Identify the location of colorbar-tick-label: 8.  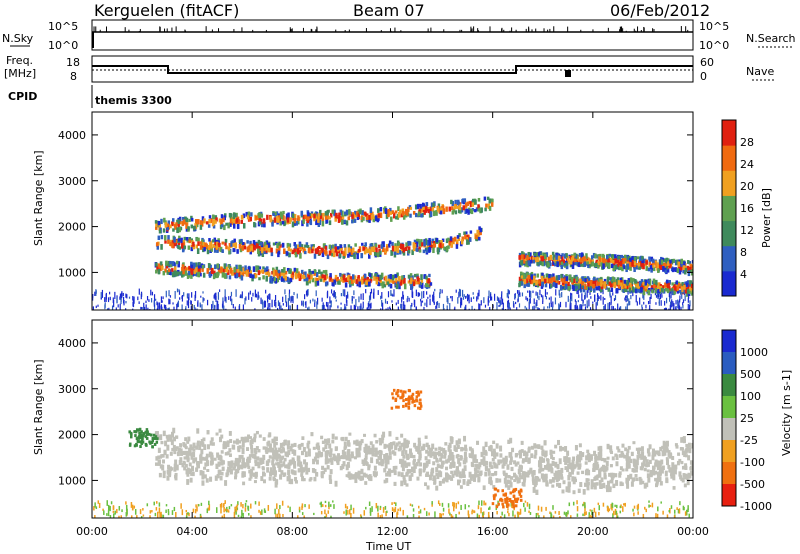
(743, 252).